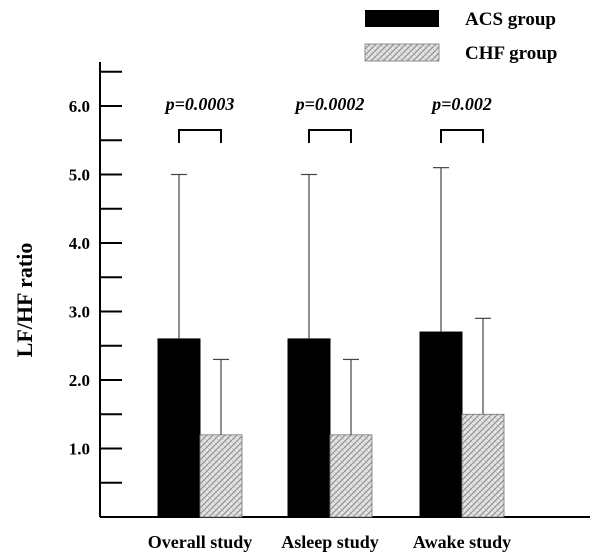 Image resolution: width=602 pixels, height=556 pixels. What do you see at coordinates (200, 542) in the screenshot?
I see `category-label: Overall study` at bounding box center [200, 542].